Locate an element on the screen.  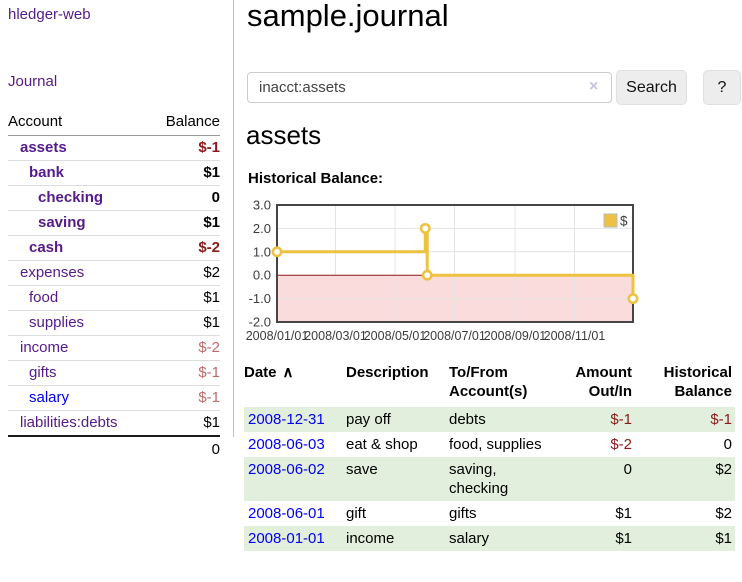
account-link: supplies is located at coordinates (57, 322).